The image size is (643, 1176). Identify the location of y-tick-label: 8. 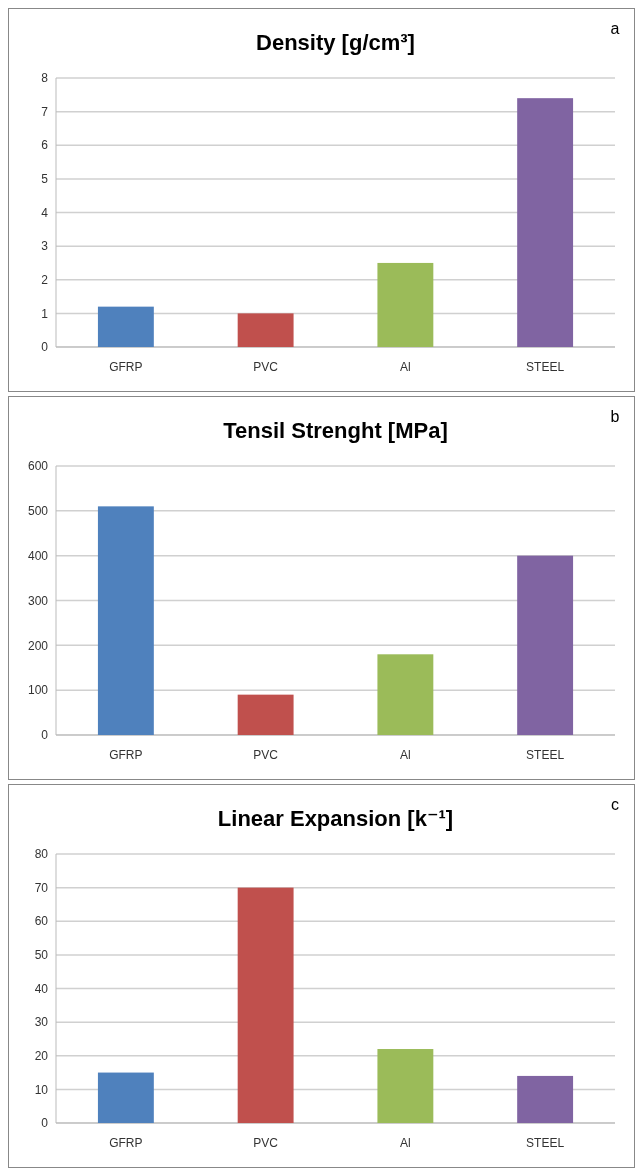
(45, 78).